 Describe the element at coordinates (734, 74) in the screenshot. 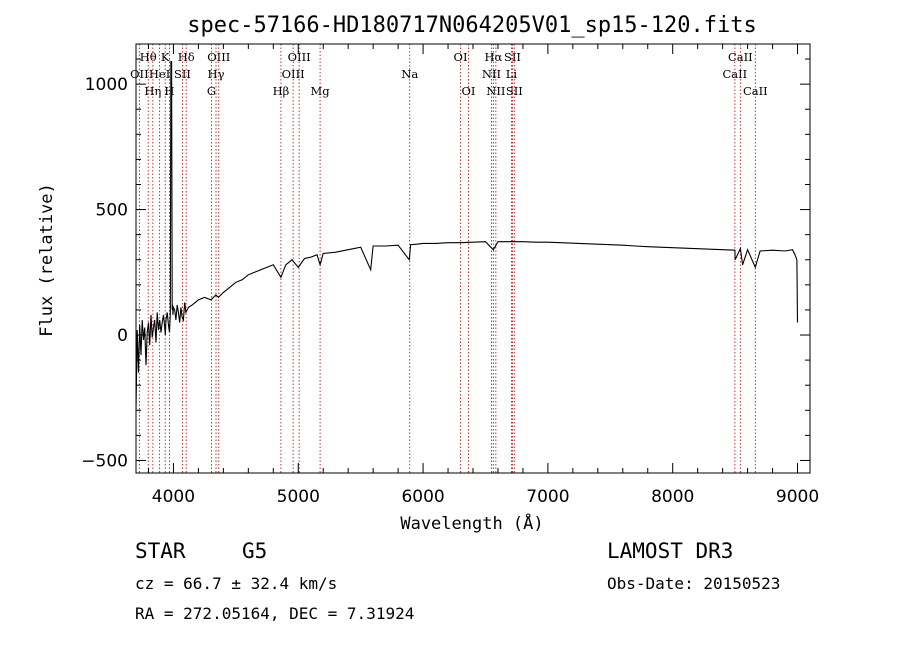

I see `line-label-25: CaII` at that location.